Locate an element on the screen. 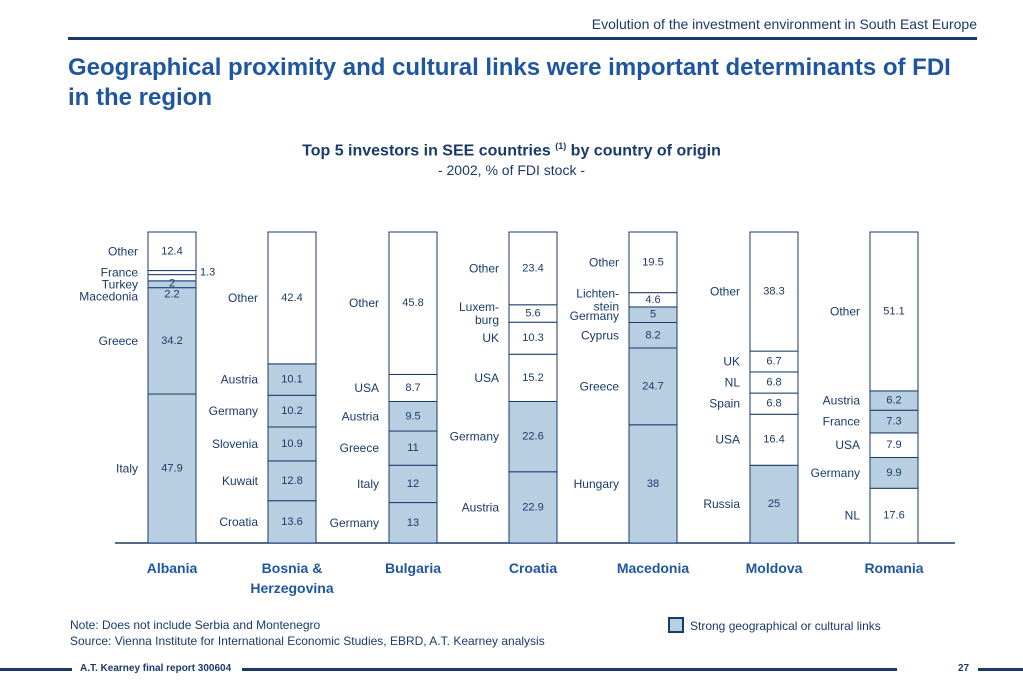  segment-label-moldova-other: Other is located at coordinates (725, 292).